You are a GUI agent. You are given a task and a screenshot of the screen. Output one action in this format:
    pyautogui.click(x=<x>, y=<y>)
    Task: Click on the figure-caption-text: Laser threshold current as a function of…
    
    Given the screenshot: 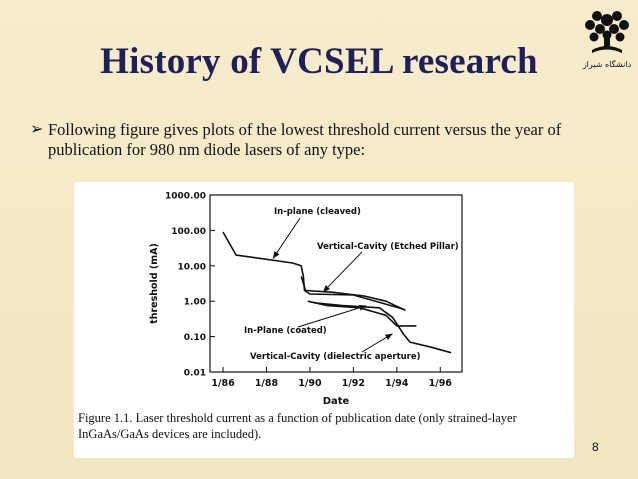 What is the action you would take?
    pyautogui.click(x=297, y=426)
    